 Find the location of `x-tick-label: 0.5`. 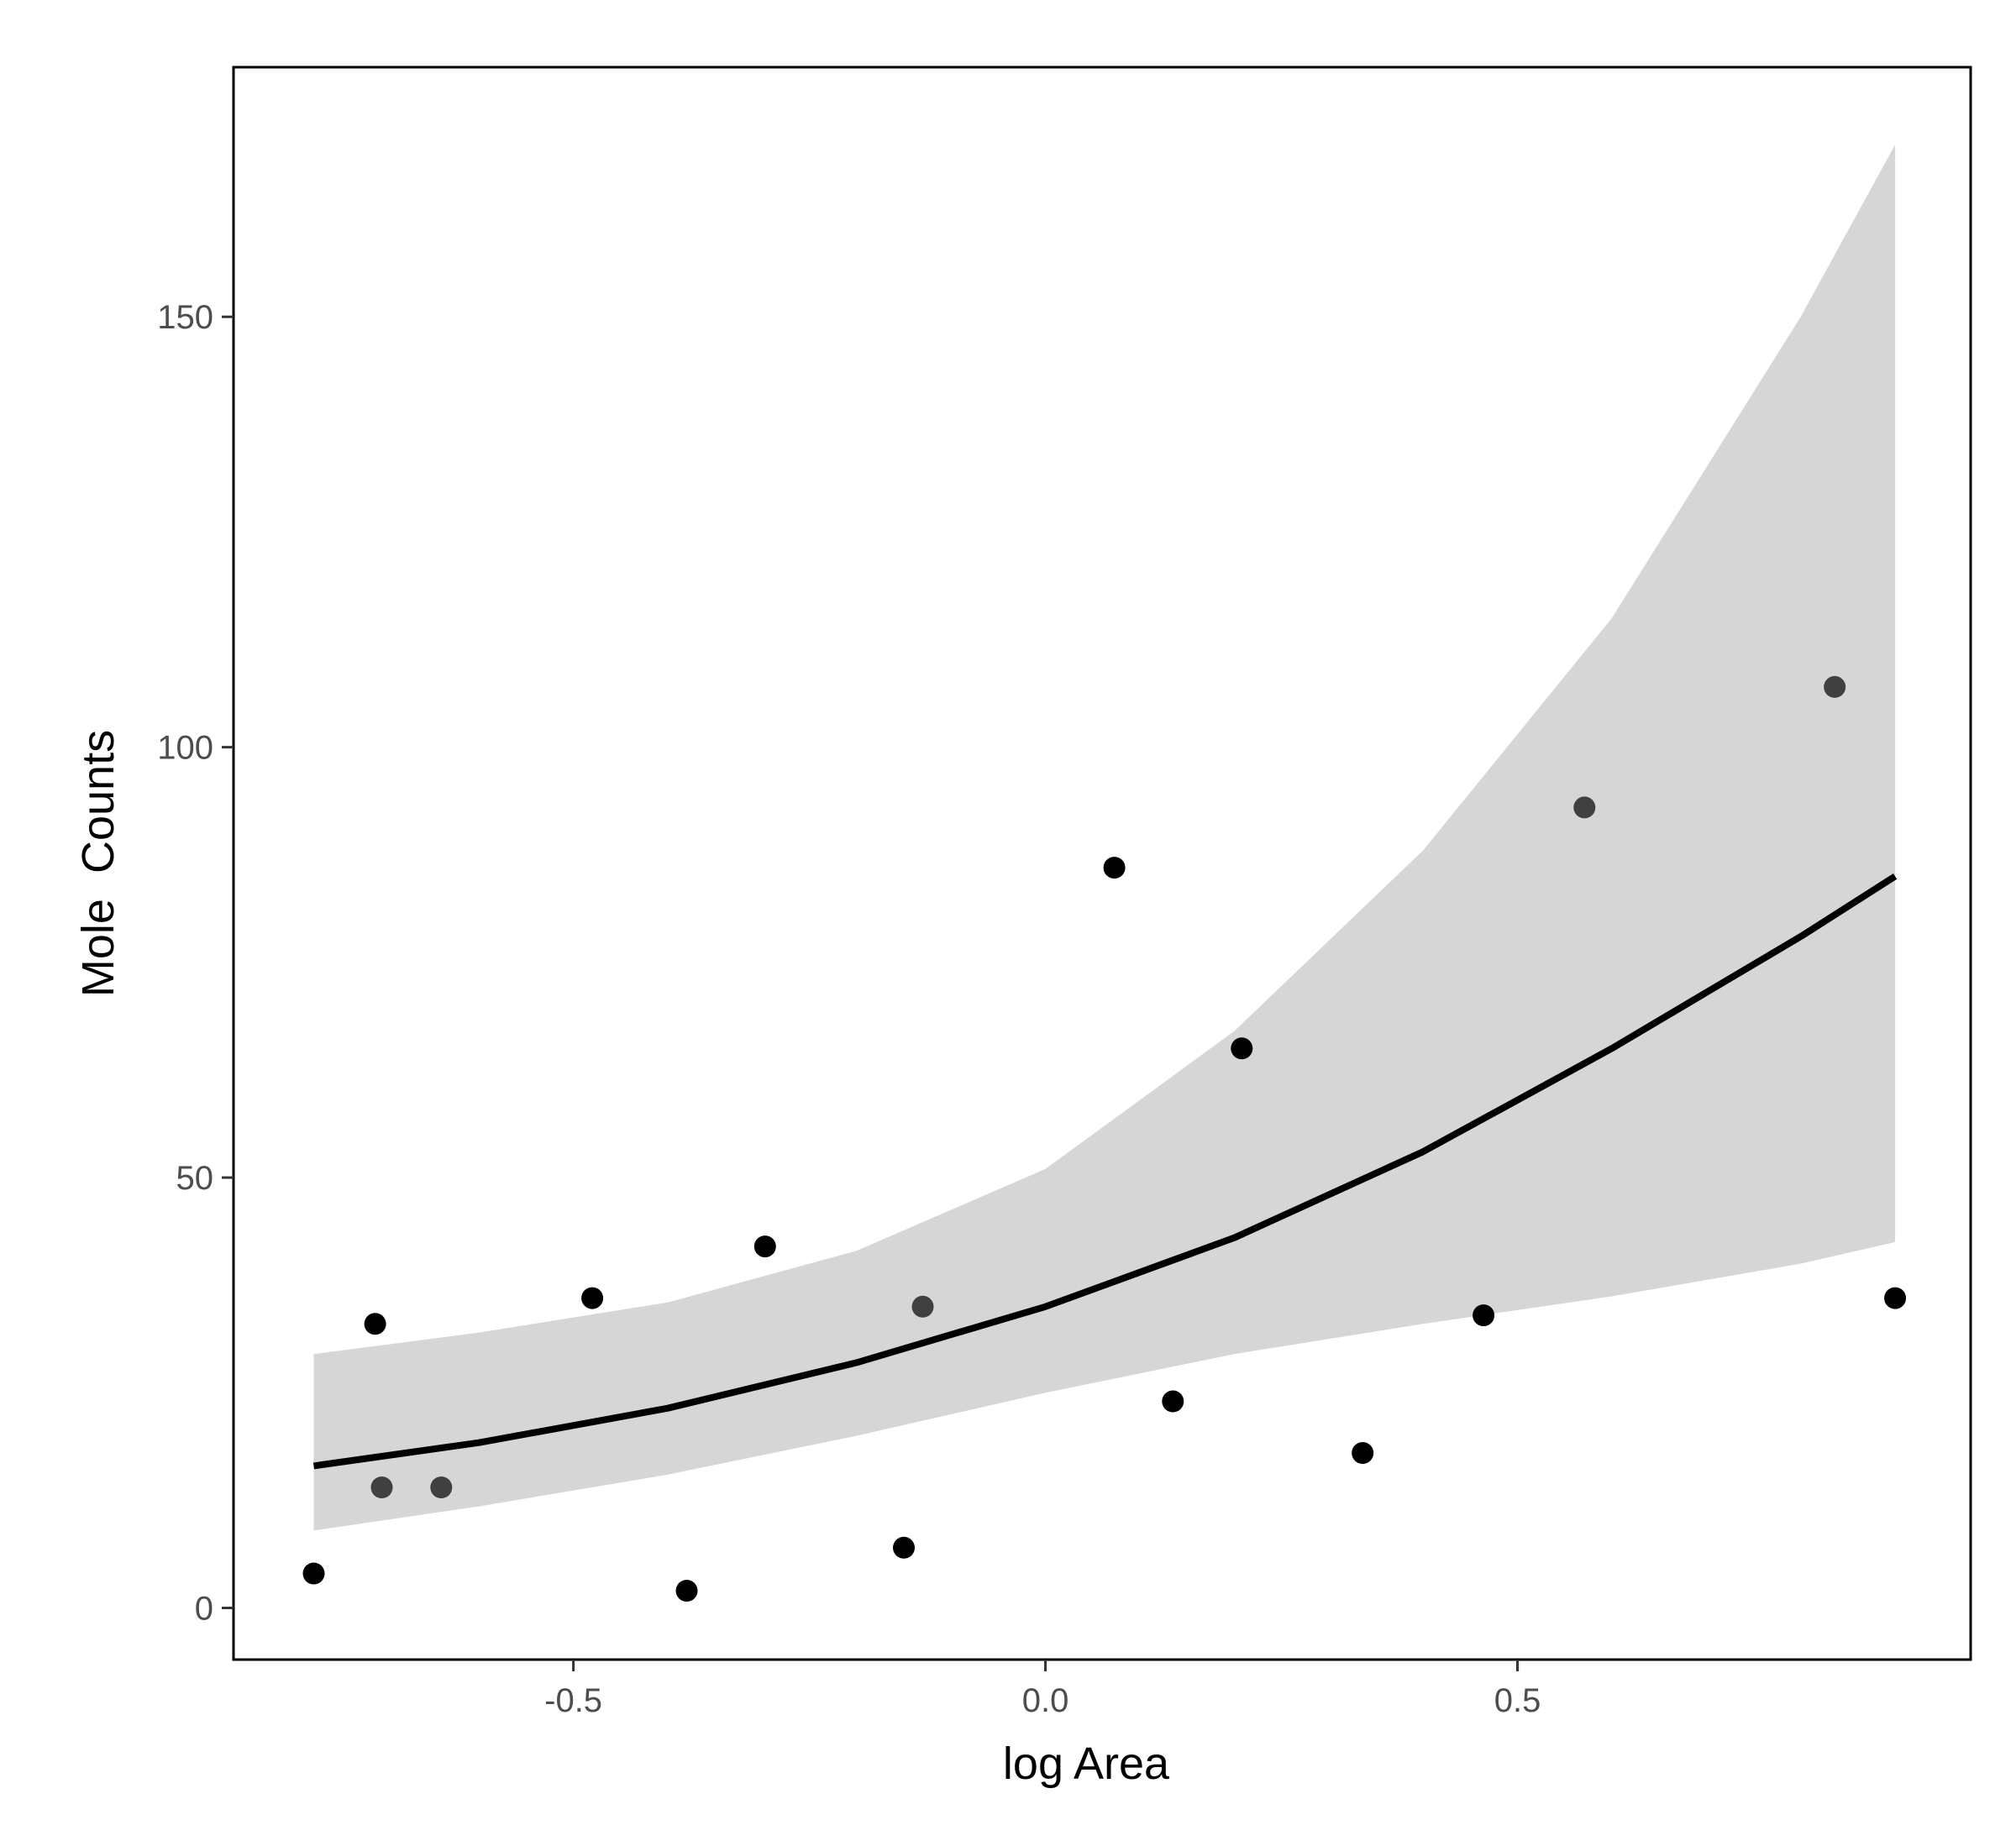

x-tick-label: 0.5 is located at coordinates (1517, 1700).